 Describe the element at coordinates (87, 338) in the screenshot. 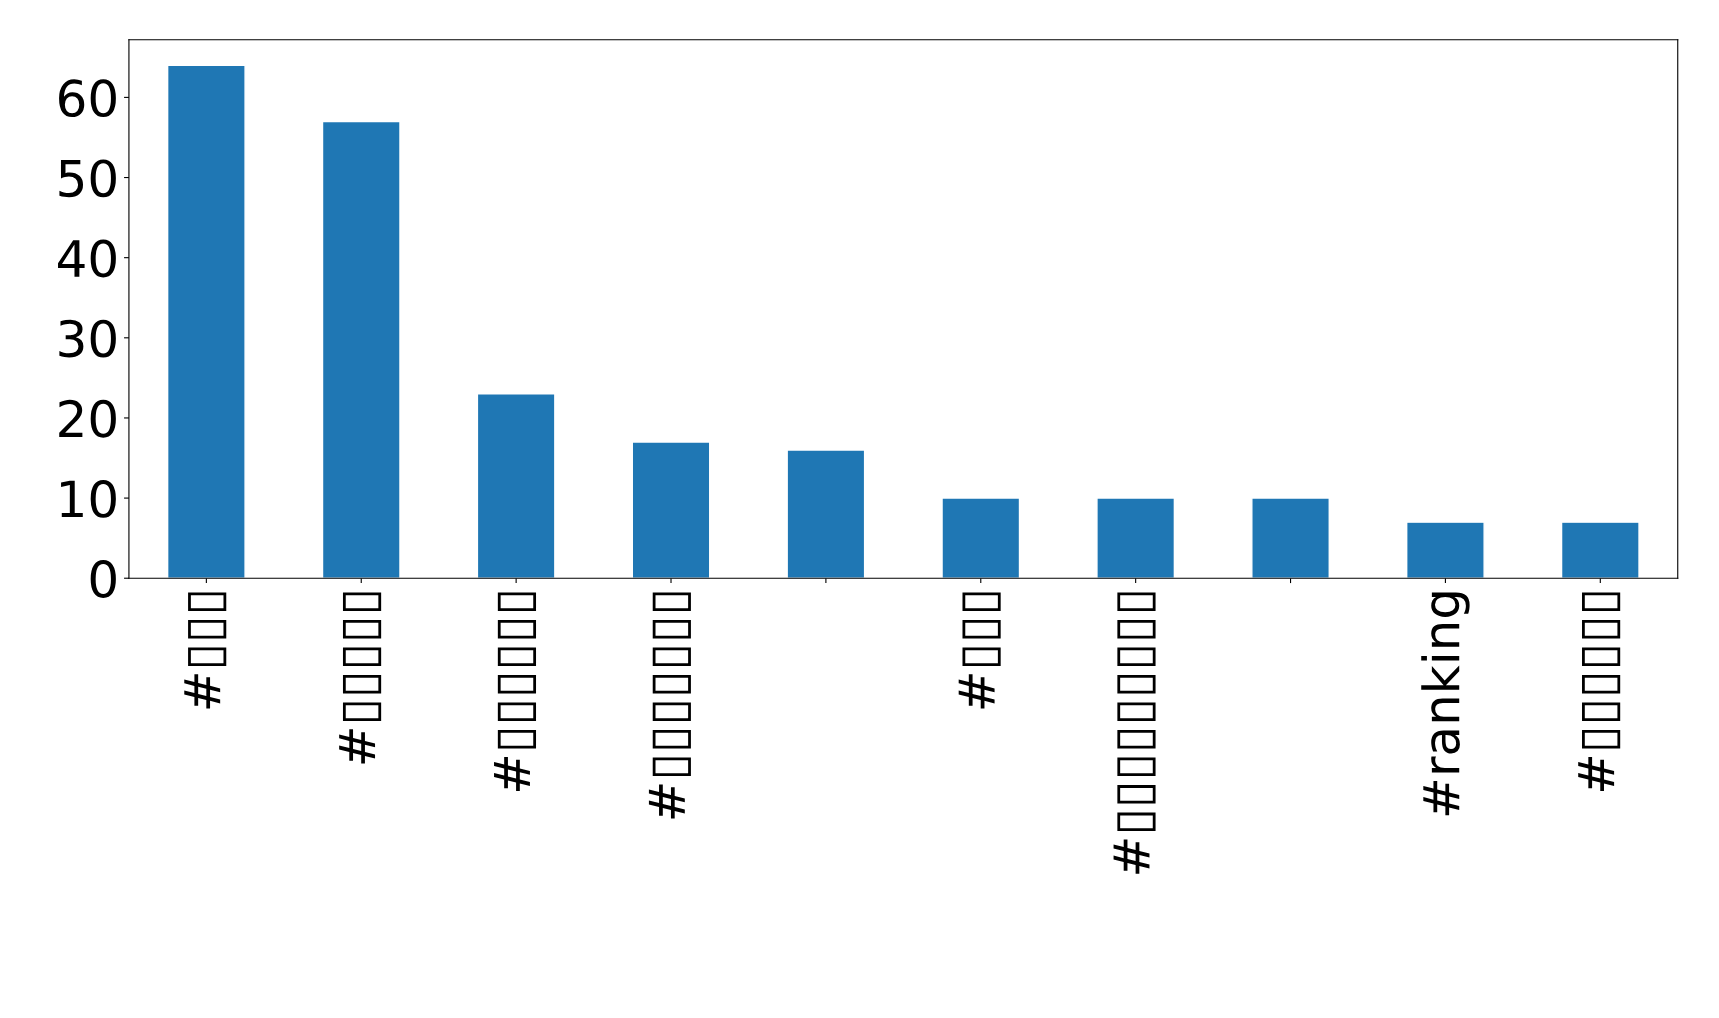

I see `y-tick-label: 30` at that location.